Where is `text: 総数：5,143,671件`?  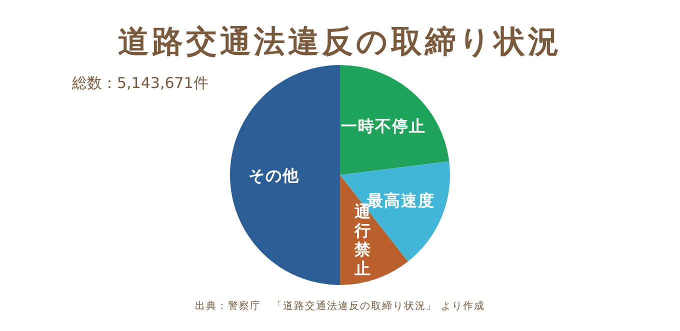
text: 総数：5,143,671件 is located at coordinates (139, 83).